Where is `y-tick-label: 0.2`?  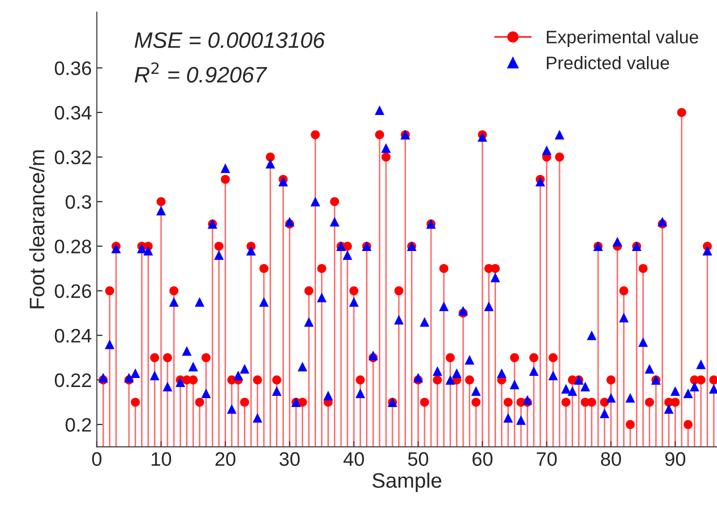 y-tick-label: 0.2 is located at coordinates (78, 425).